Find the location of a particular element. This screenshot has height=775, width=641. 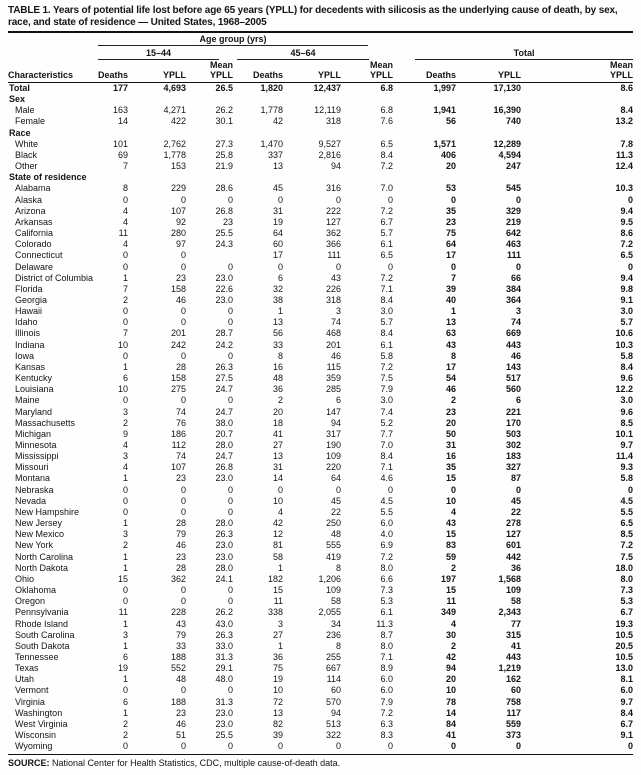

cell: 1,997 is located at coordinates (445, 88).